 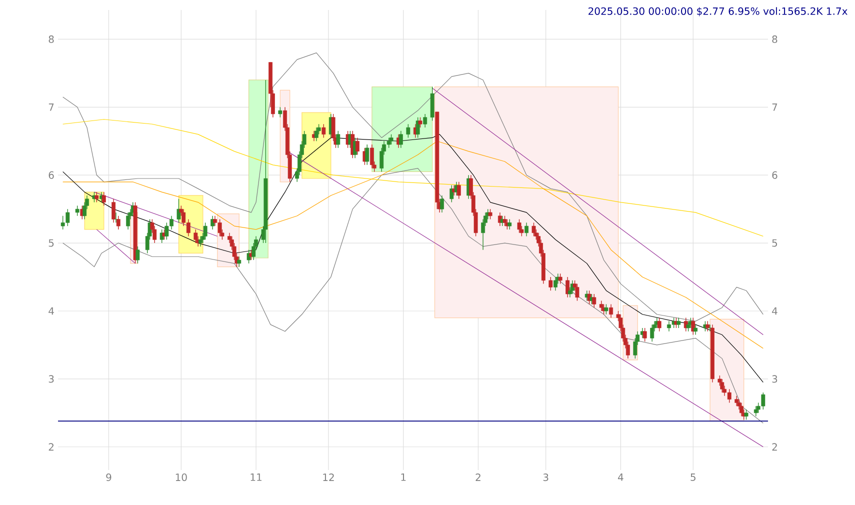 I want to click on y-tick-label: 8, so click(x=51, y=39).